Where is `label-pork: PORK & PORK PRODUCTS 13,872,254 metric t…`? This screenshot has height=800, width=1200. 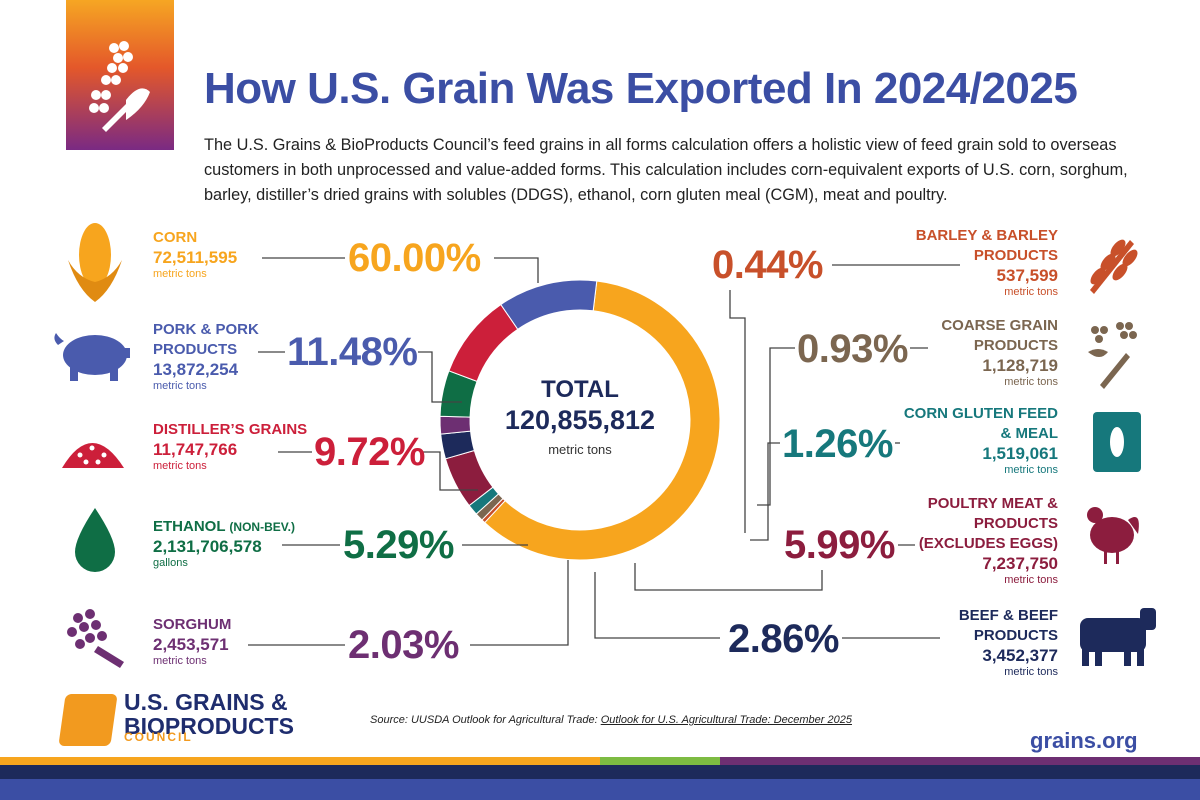
label-pork: PORK & PORK PRODUCTS 13,872,254 metric t… is located at coordinates (206, 356).